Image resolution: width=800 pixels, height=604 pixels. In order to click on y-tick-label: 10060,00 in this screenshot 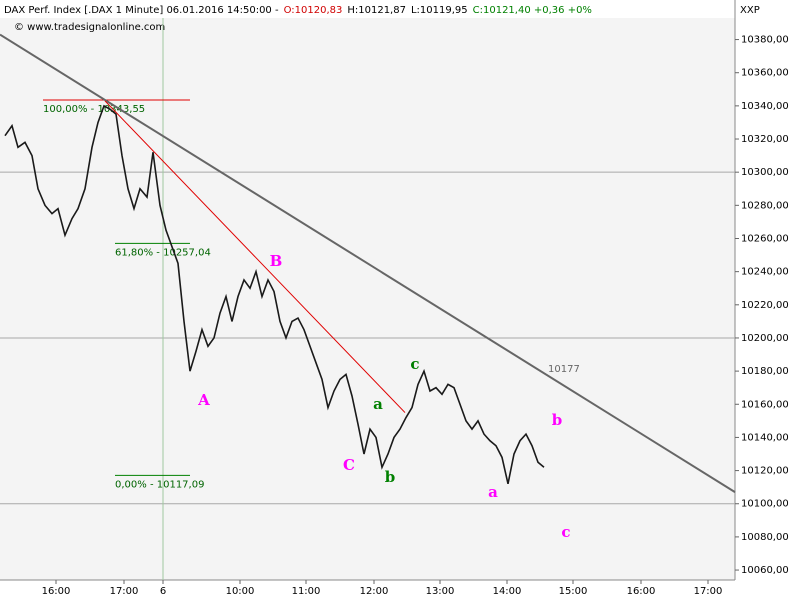, I will do `click(765, 570)`.